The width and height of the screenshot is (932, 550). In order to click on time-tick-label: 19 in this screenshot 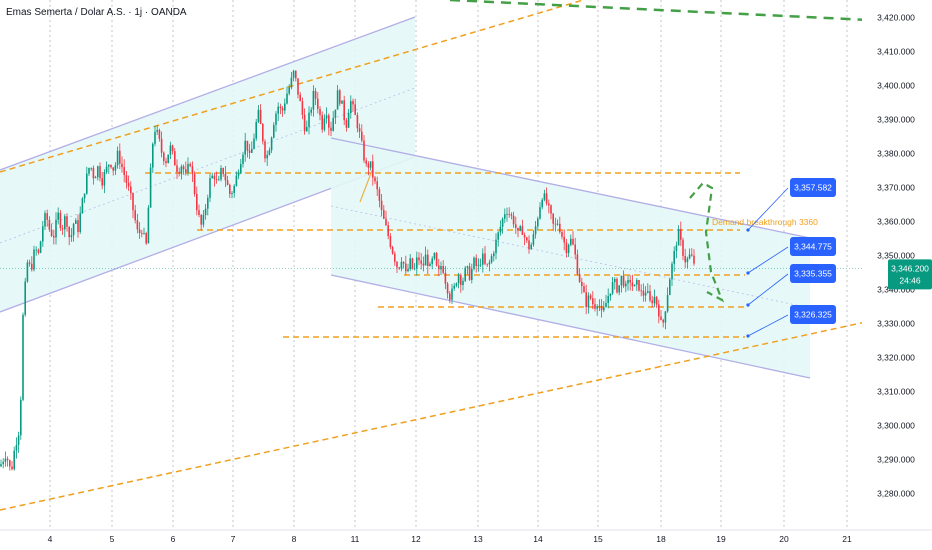, I will do `click(721, 539)`.